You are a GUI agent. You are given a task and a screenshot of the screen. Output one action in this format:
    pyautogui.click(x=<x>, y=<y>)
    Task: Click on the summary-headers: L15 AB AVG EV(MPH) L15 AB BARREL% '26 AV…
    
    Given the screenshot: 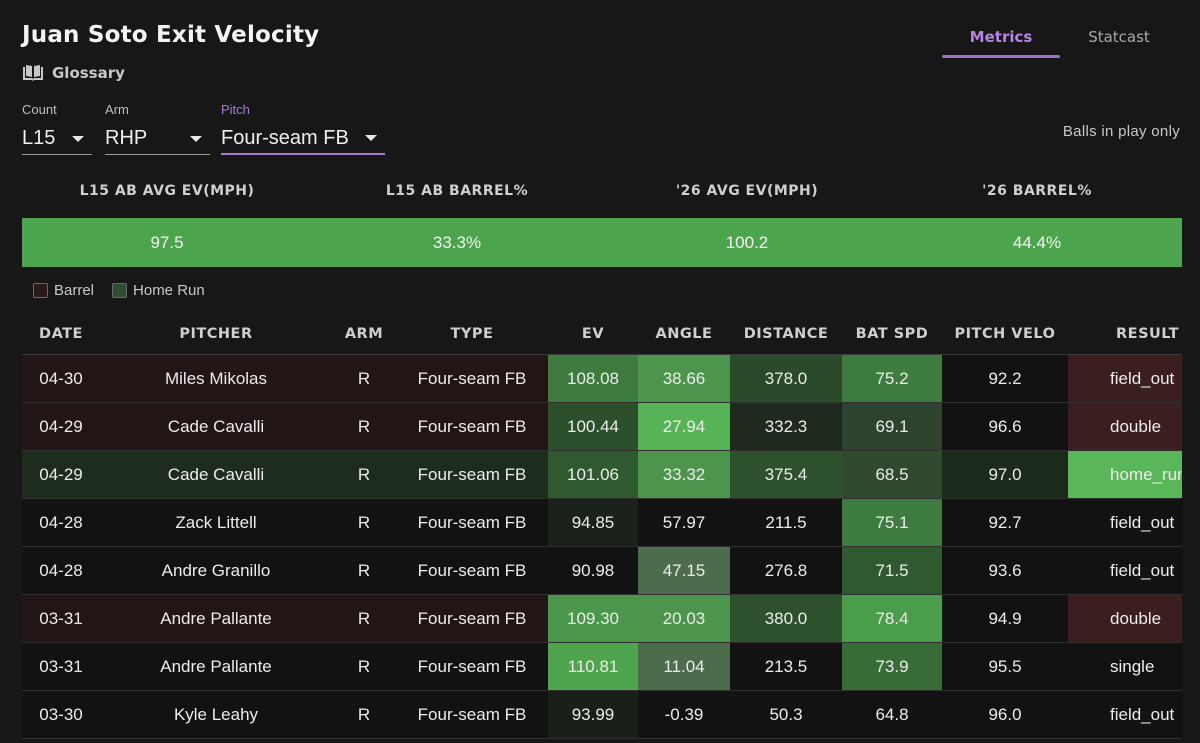 What is the action you would take?
    pyautogui.click(x=602, y=191)
    